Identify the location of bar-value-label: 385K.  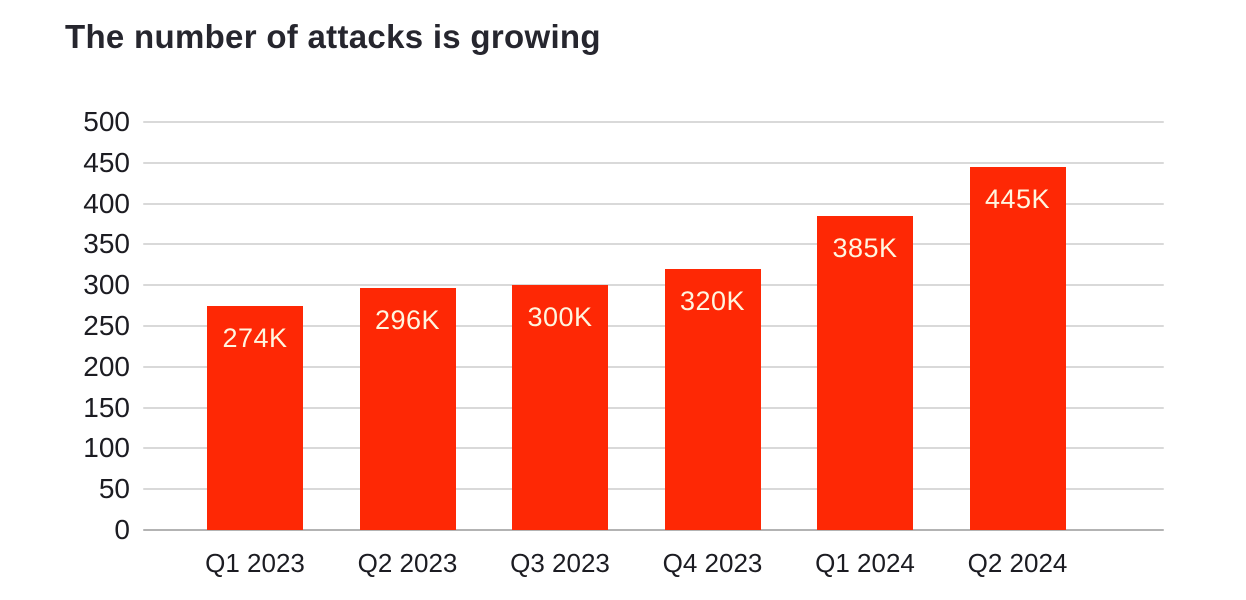
(865, 247).